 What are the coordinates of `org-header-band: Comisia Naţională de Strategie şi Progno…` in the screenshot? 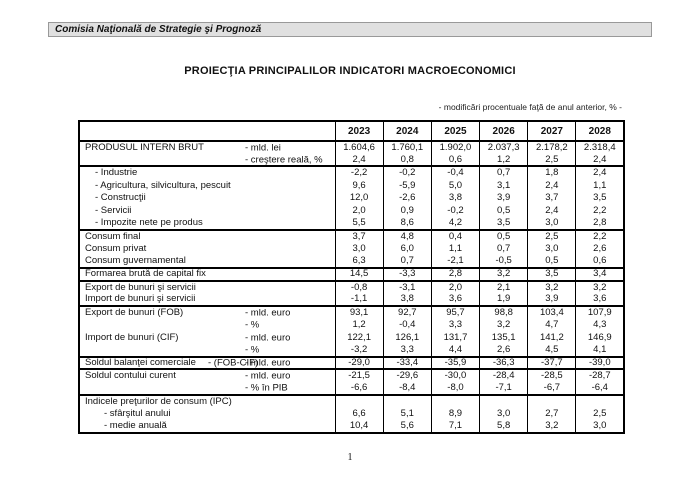 It's located at (350, 29).